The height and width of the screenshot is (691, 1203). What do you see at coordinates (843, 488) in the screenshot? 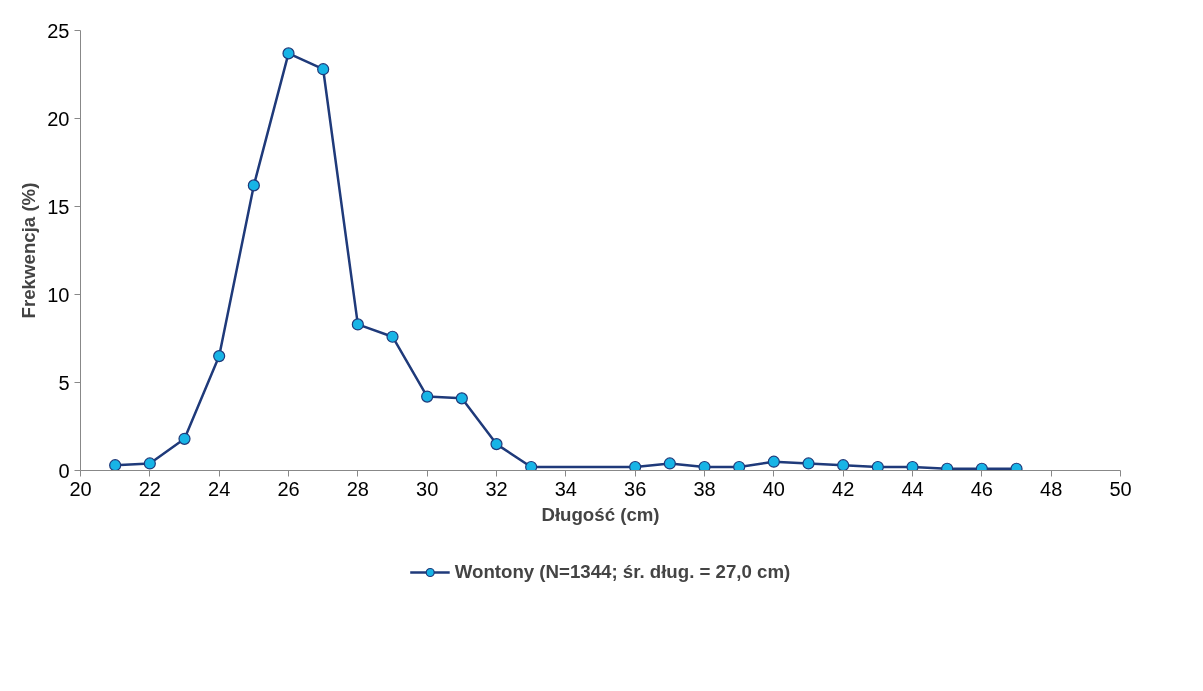
I see `x-tick-label: 42` at bounding box center [843, 488].